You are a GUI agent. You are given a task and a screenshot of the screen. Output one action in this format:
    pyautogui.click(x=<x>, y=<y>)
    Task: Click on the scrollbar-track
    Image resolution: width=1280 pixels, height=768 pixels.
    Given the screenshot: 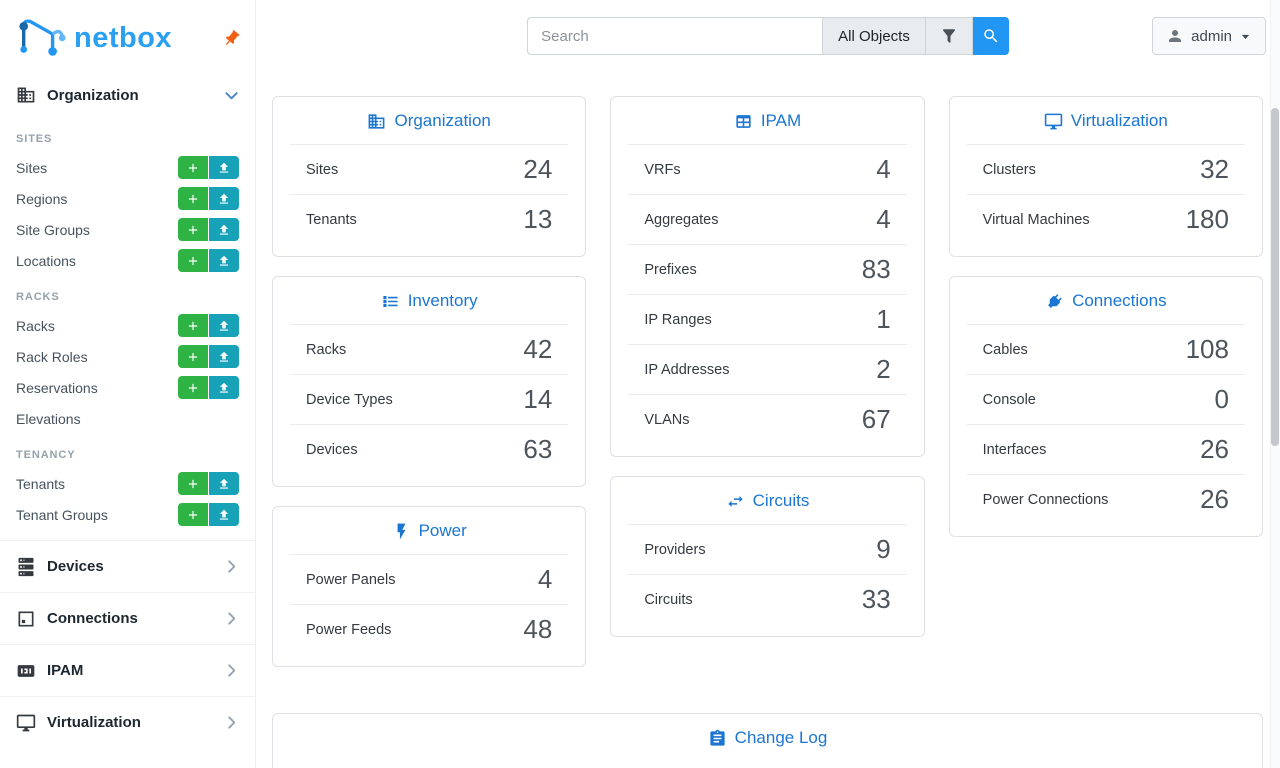 What is the action you would take?
    pyautogui.click(x=1275, y=384)
    